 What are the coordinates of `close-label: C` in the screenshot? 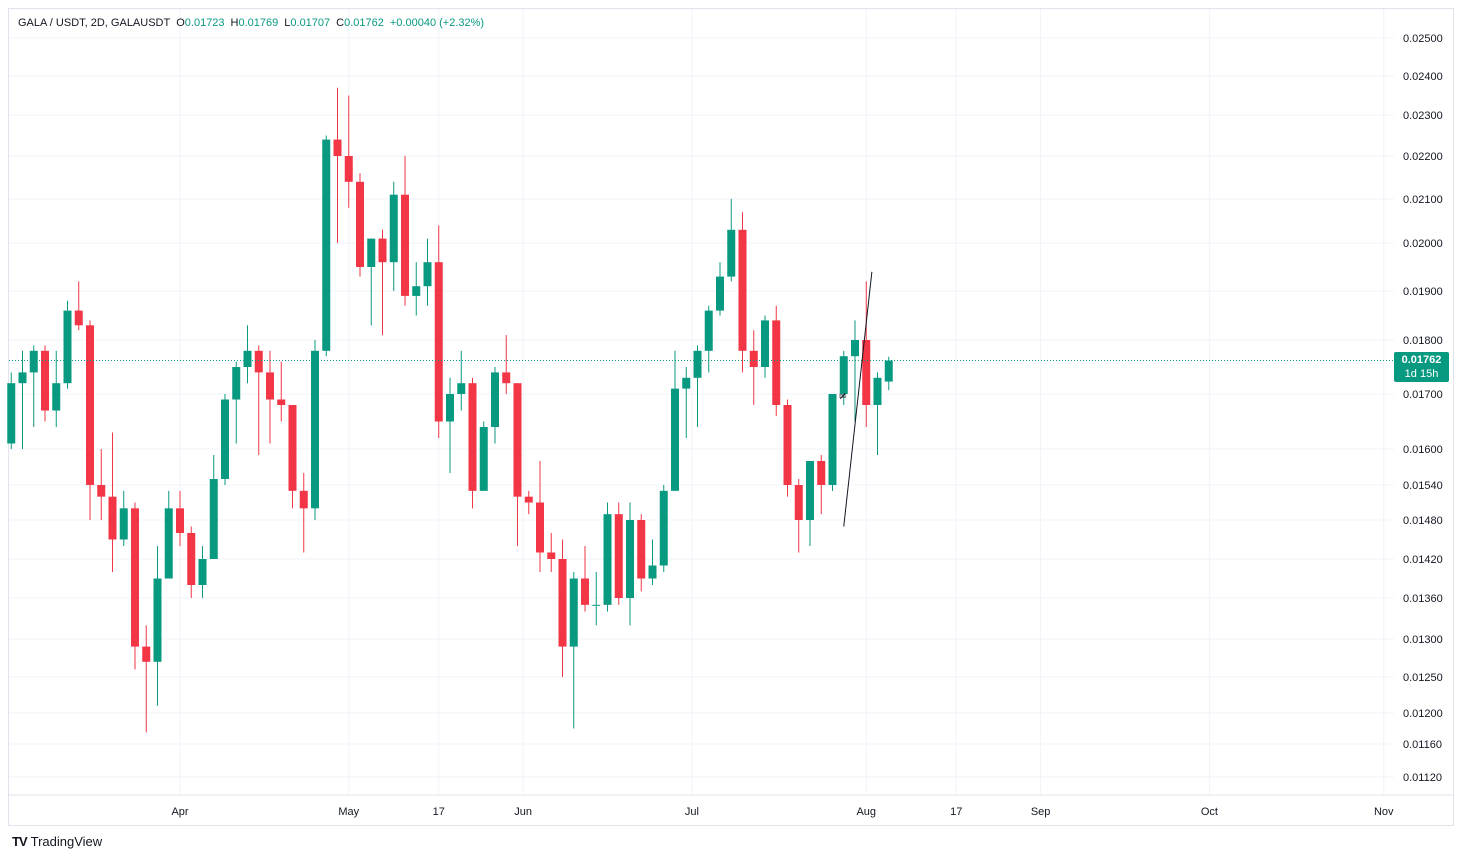 It's located at (340, 23).